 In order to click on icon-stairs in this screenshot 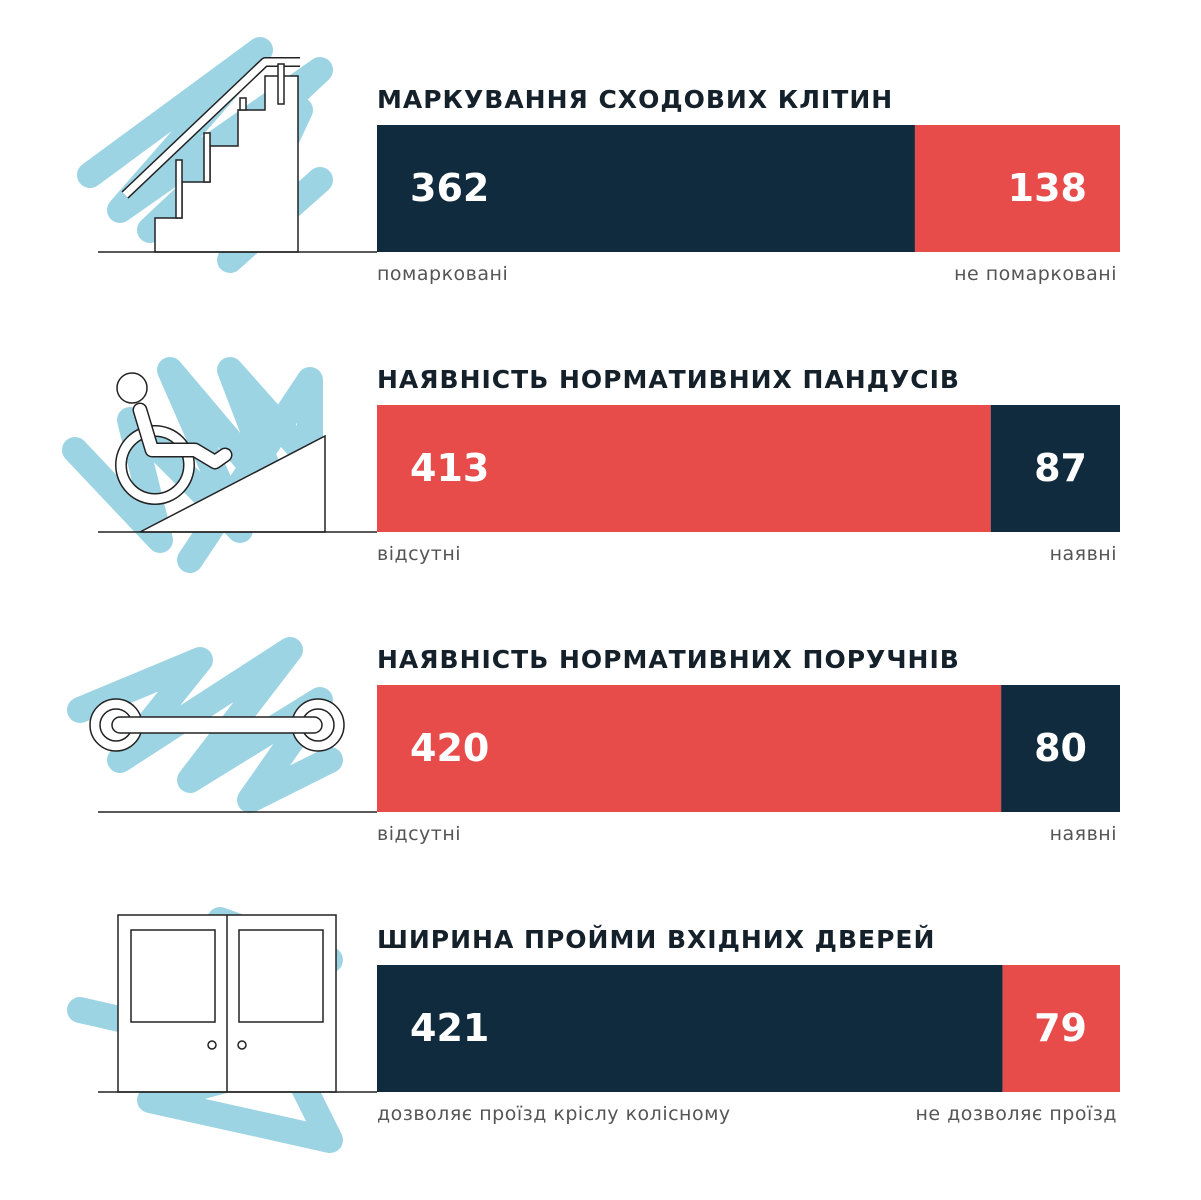, I will do `click(205, 155)`.